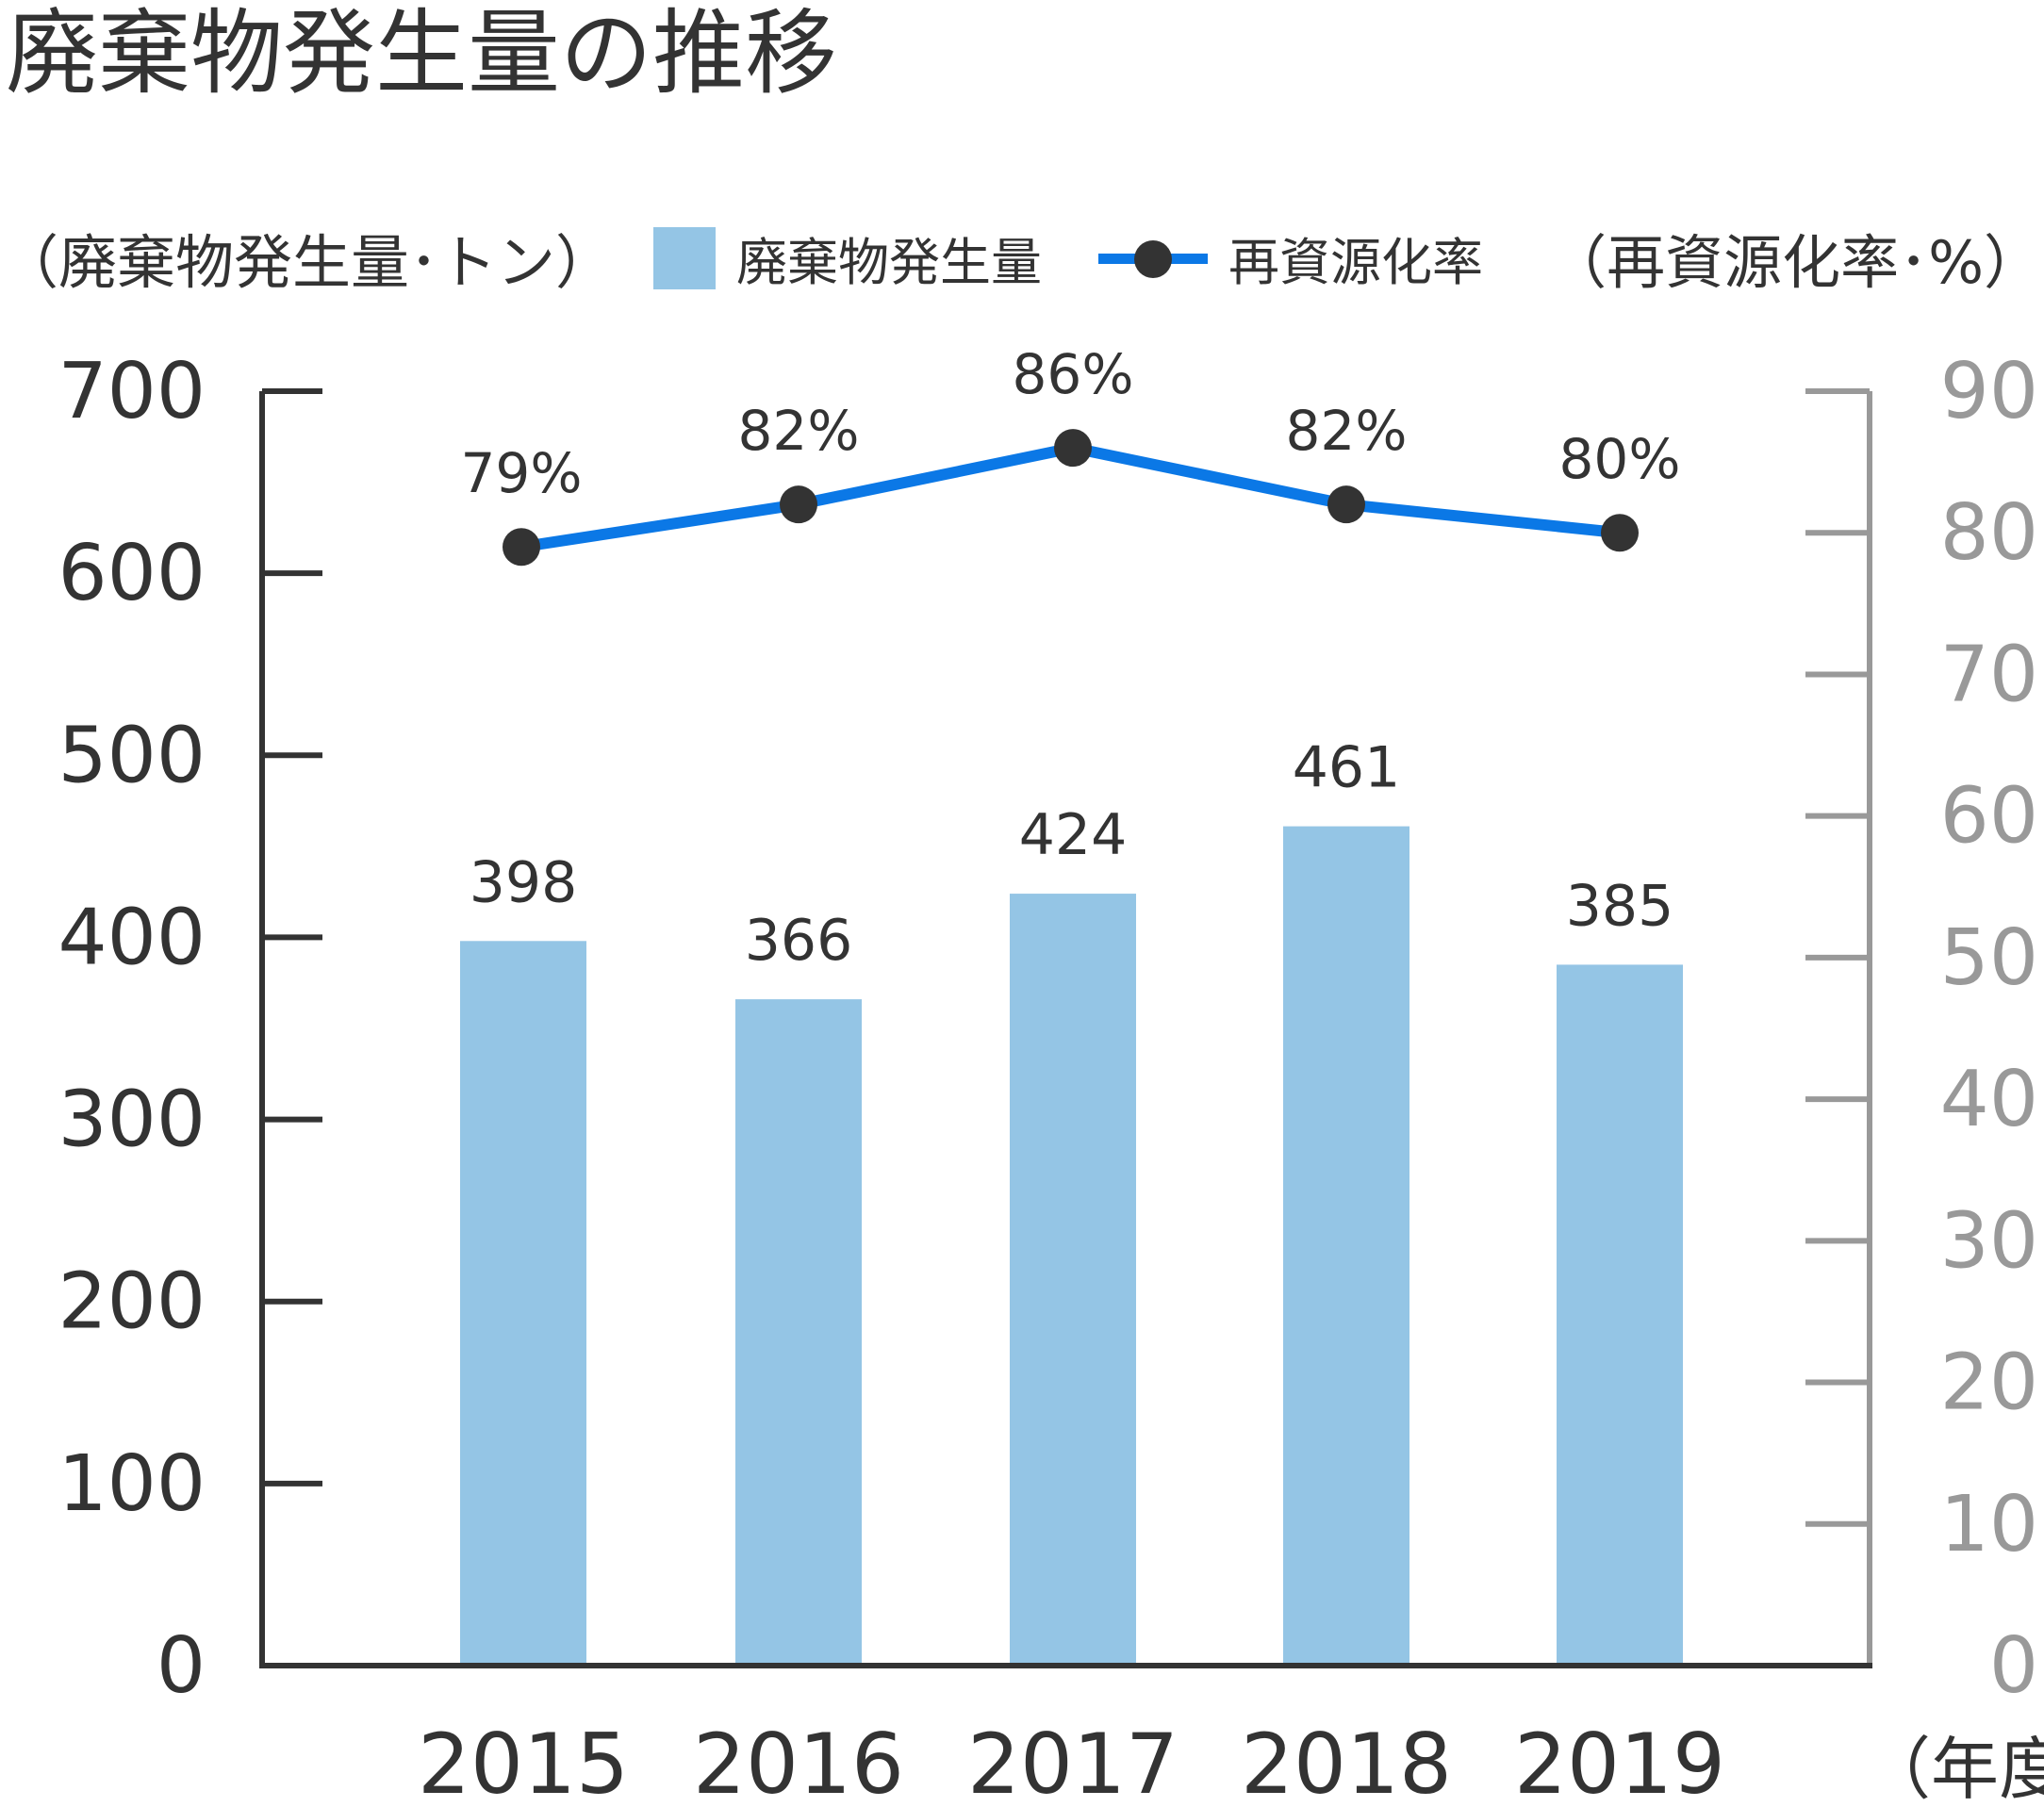 The width and height of the screenshot is (2044, 1807). What do you see at coordinates (1989, 1099) in the screenshot?
I see `right-axis-tick-label: 40` at bounding box center [1989, 1099].